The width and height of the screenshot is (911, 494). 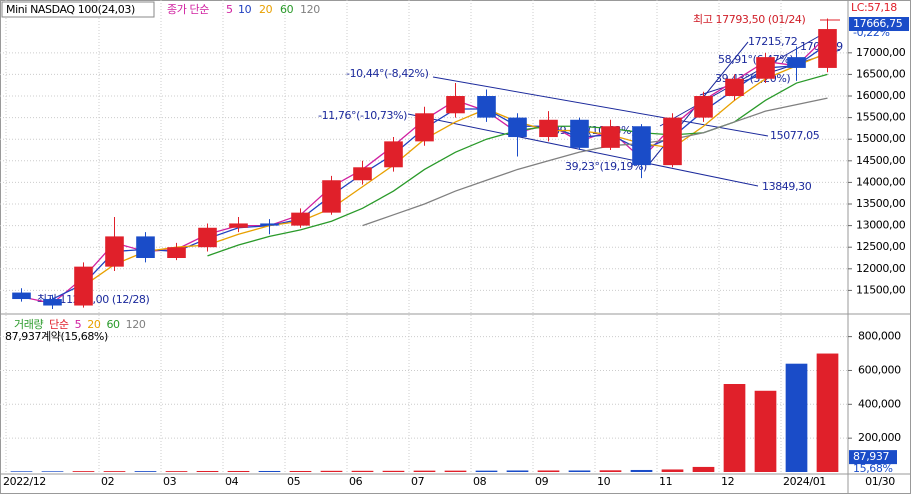 What do you see at coordinates (418, 481) in the screenshot?
I see `x-tick-label: 07` at bounding box center [418, 481].